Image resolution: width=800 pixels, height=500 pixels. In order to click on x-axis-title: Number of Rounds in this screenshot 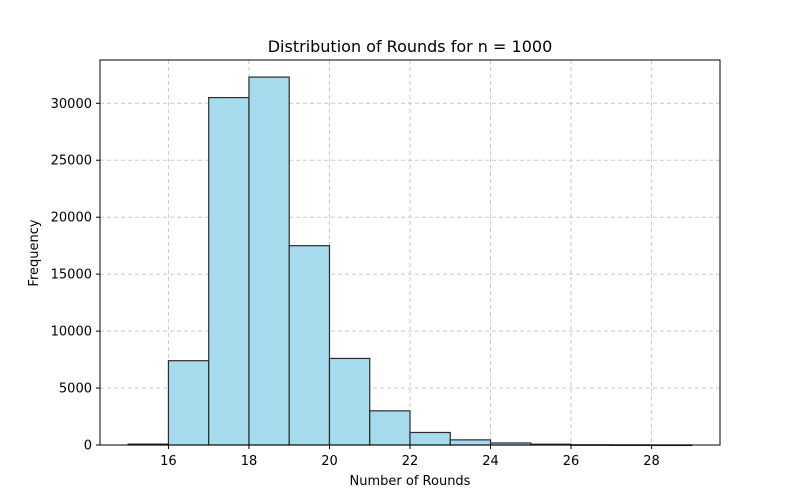, I will do `click(410, 481)`.